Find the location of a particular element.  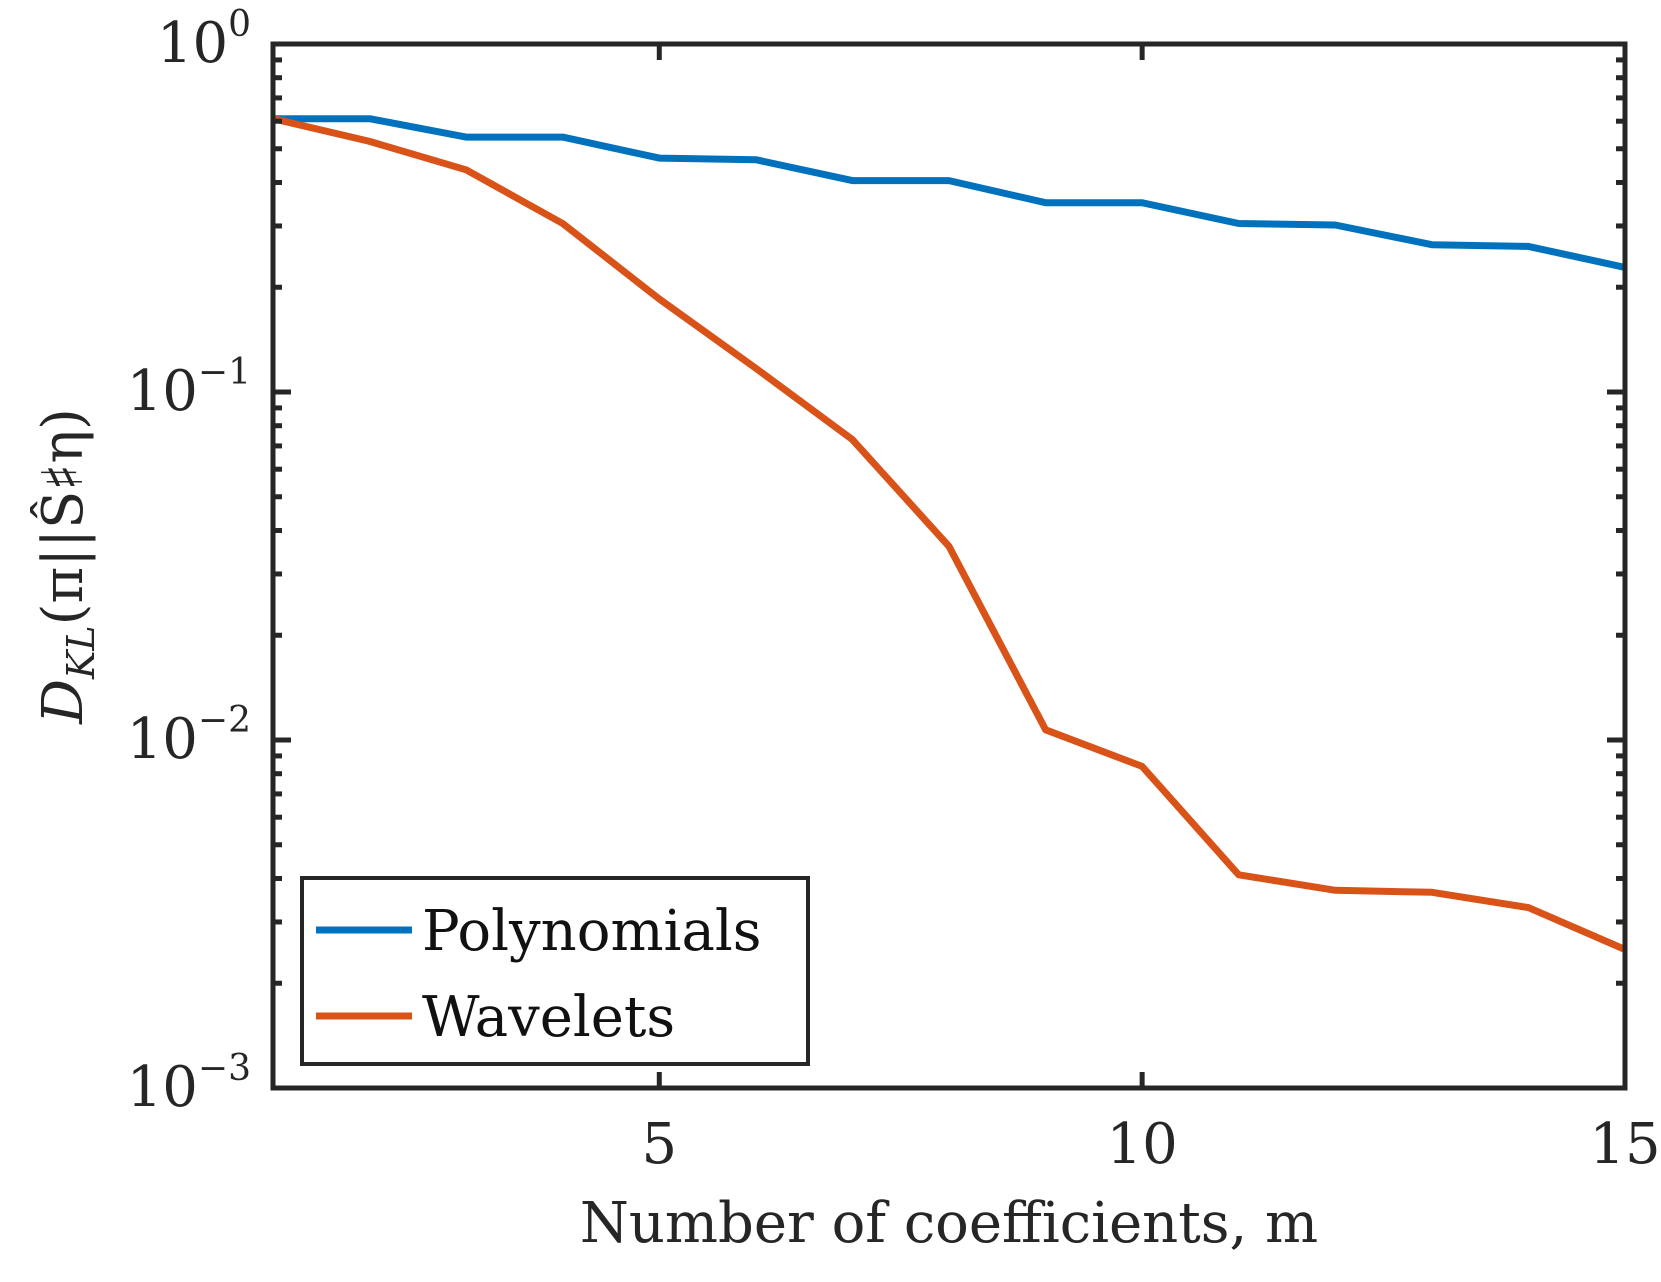

y-axis-title-args: (π||Ŝ♯η) is located at coordinates (62, 516).